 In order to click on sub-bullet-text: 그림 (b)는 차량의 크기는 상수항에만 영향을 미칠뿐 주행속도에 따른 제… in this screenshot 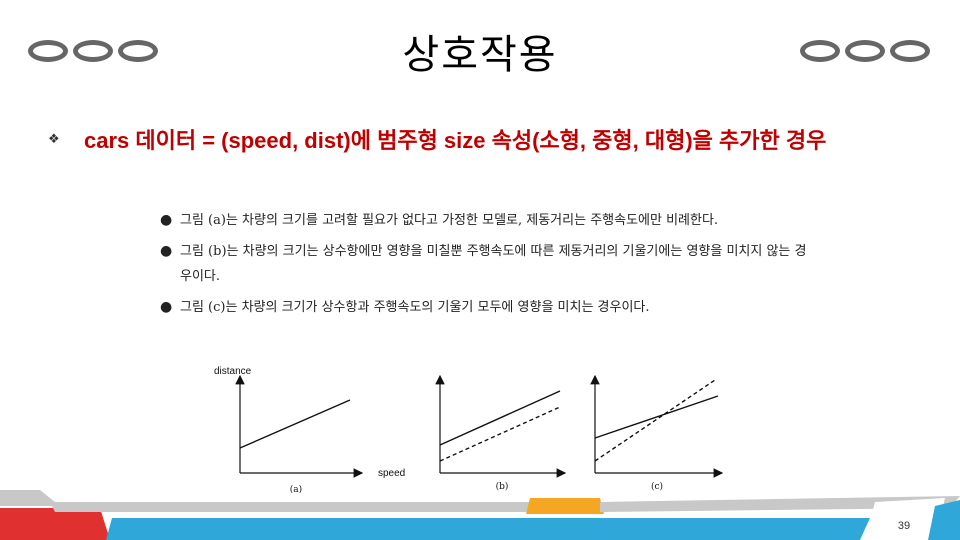, I will do `click(493, 264)`.